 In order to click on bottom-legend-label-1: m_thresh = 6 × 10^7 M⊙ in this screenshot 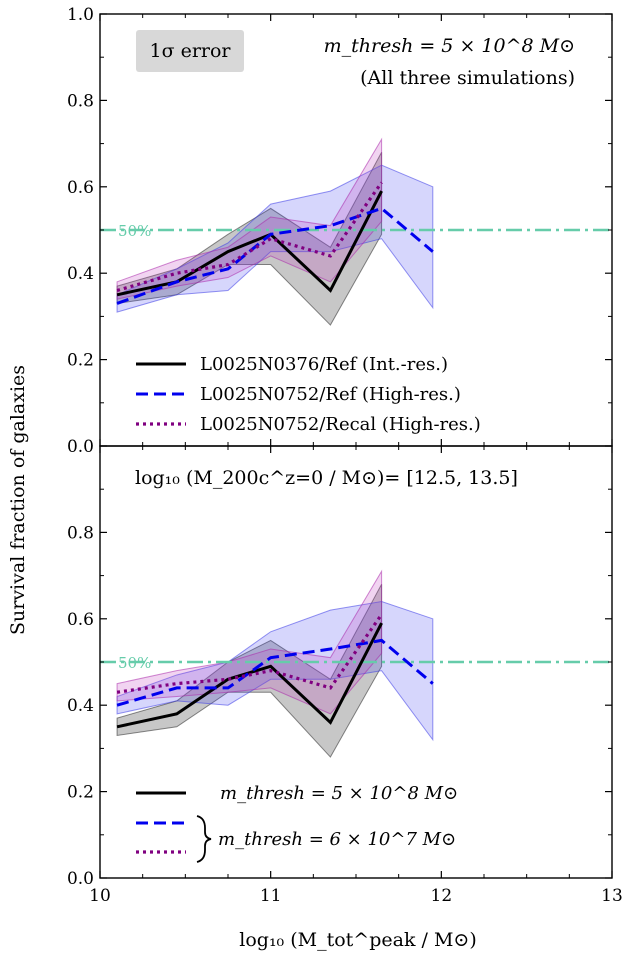, I will do `click(337, 839)`.